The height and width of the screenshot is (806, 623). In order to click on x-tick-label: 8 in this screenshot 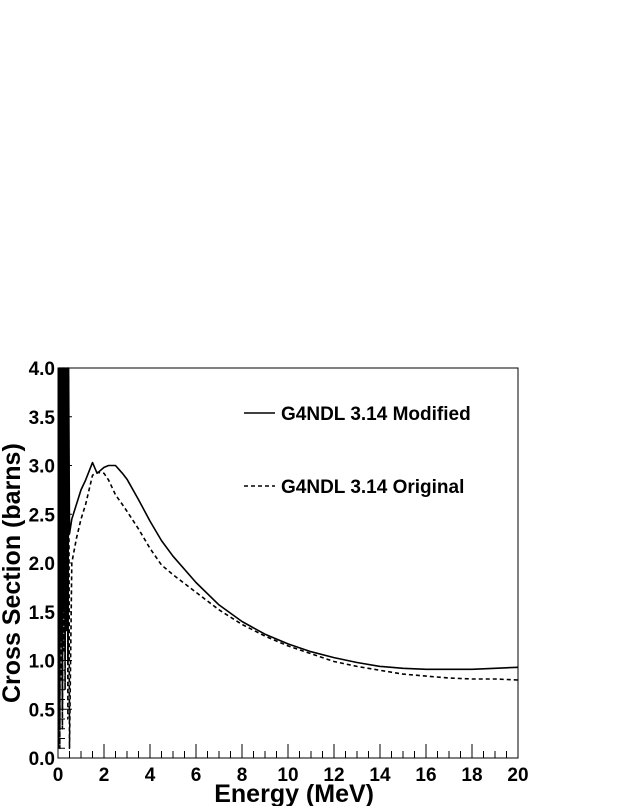, I will do `click(242, 775)`.